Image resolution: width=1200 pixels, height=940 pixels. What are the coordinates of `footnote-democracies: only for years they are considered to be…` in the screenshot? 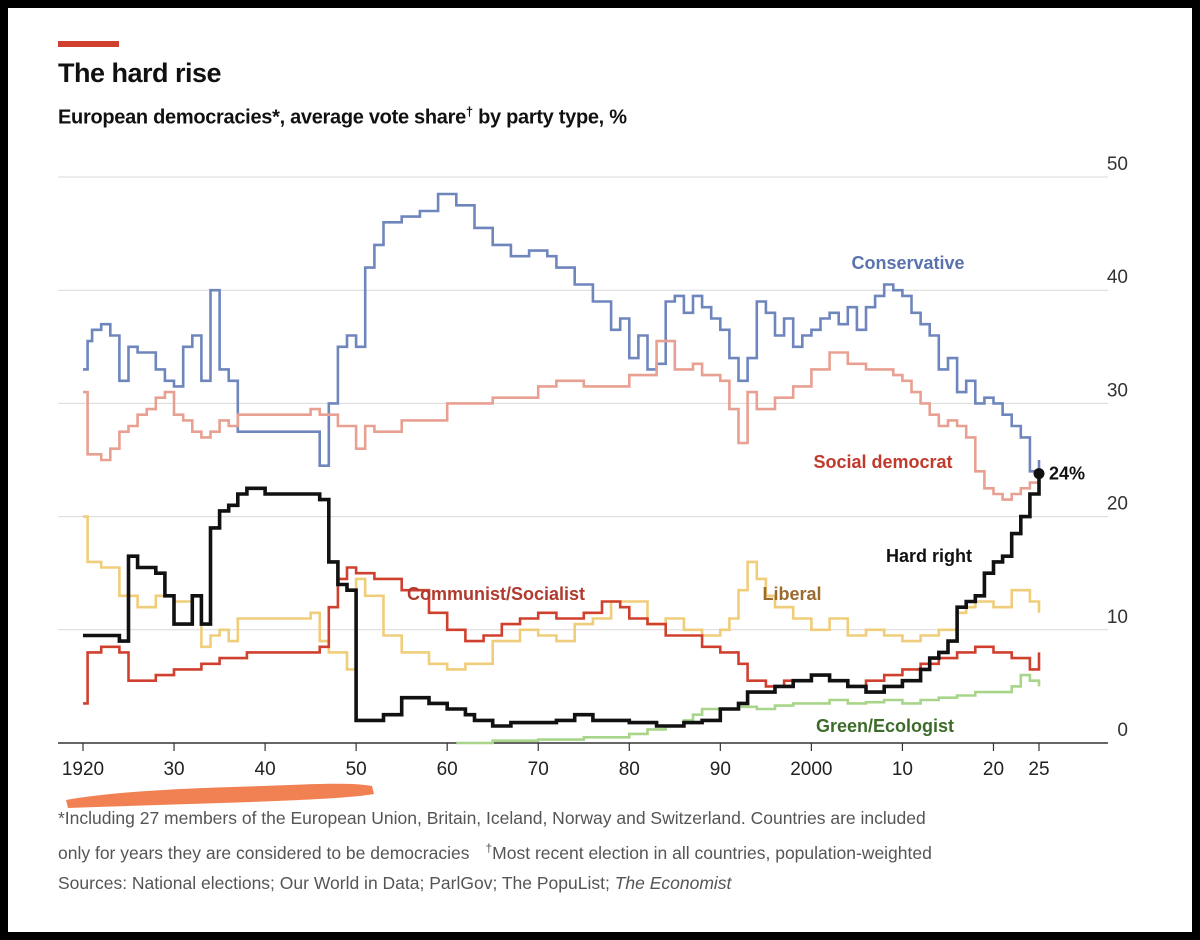 It's located at (264, 852).